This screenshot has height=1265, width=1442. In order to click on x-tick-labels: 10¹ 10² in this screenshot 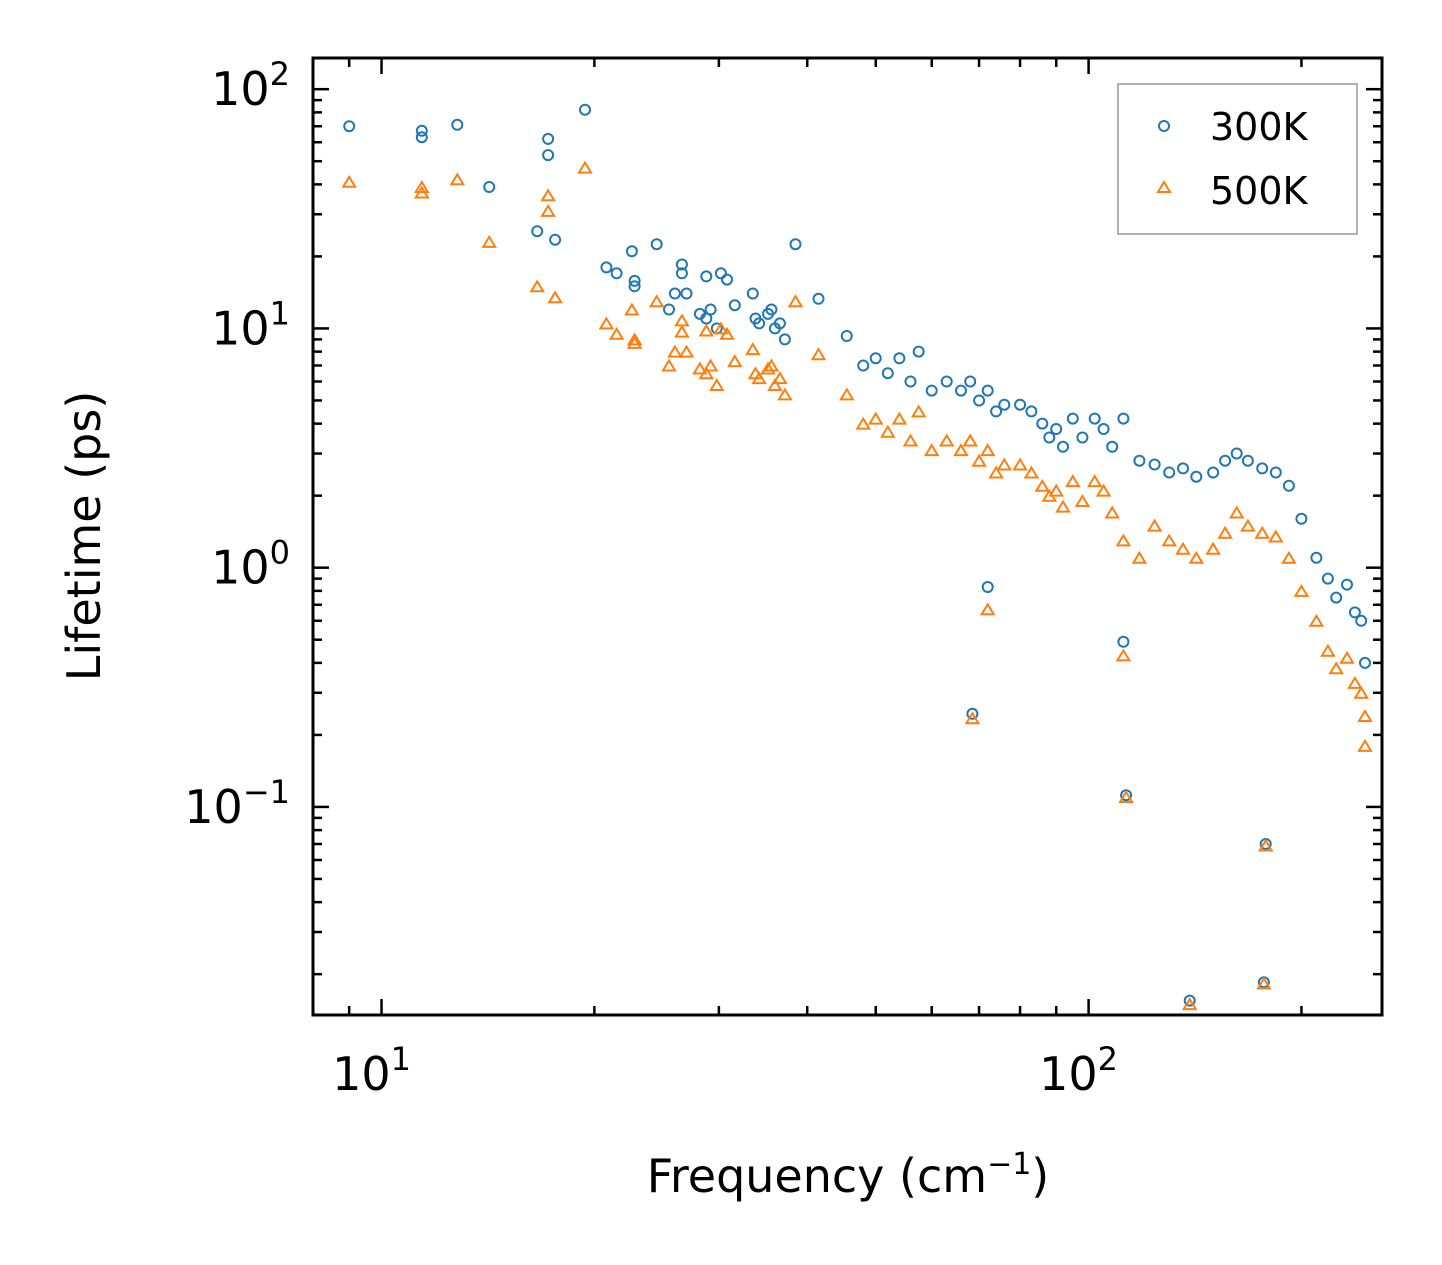, I will do `click(725, 1070)`.